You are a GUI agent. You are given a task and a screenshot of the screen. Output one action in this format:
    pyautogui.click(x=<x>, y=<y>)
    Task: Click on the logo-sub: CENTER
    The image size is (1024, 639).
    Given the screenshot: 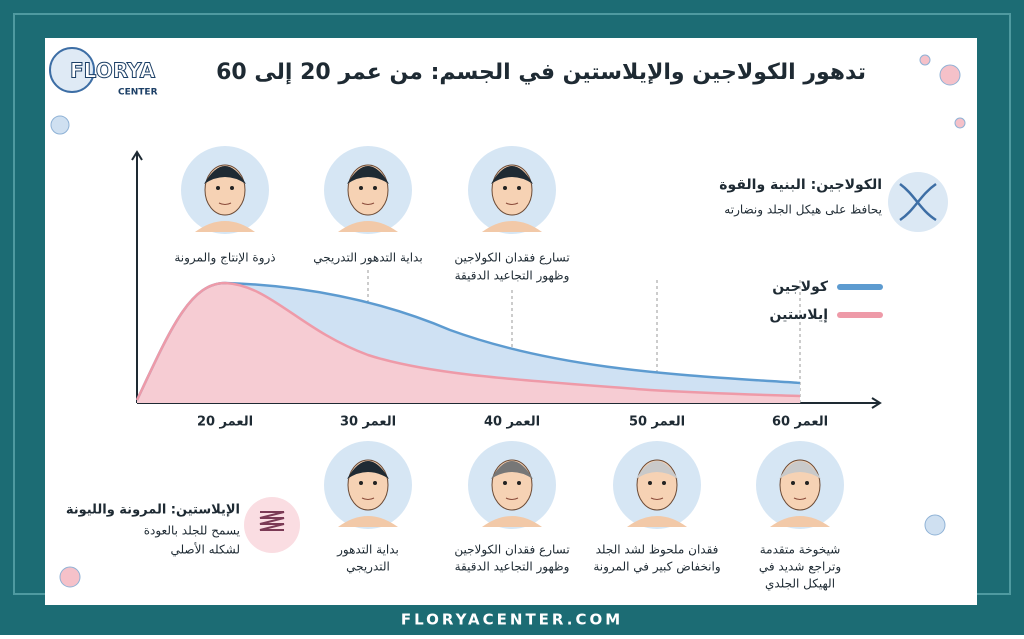 What is the action you would take?
    pyautogui.click(x=138, y=93)
    